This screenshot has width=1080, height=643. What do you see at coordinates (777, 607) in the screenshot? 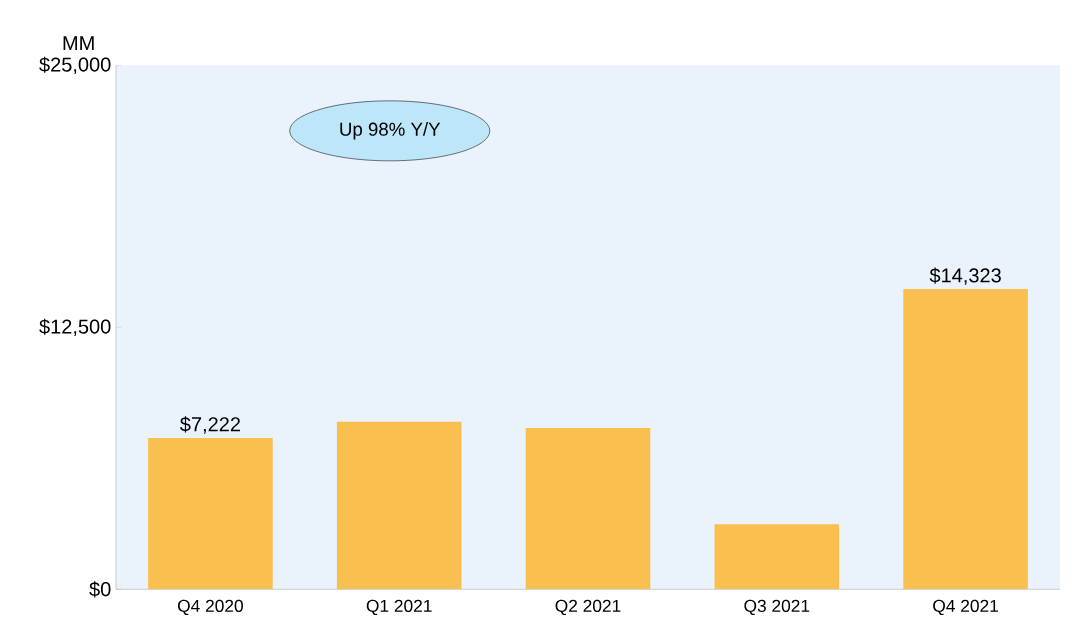
I see `x-tick-label: Q3 2021` at bounding box center [777, 607].